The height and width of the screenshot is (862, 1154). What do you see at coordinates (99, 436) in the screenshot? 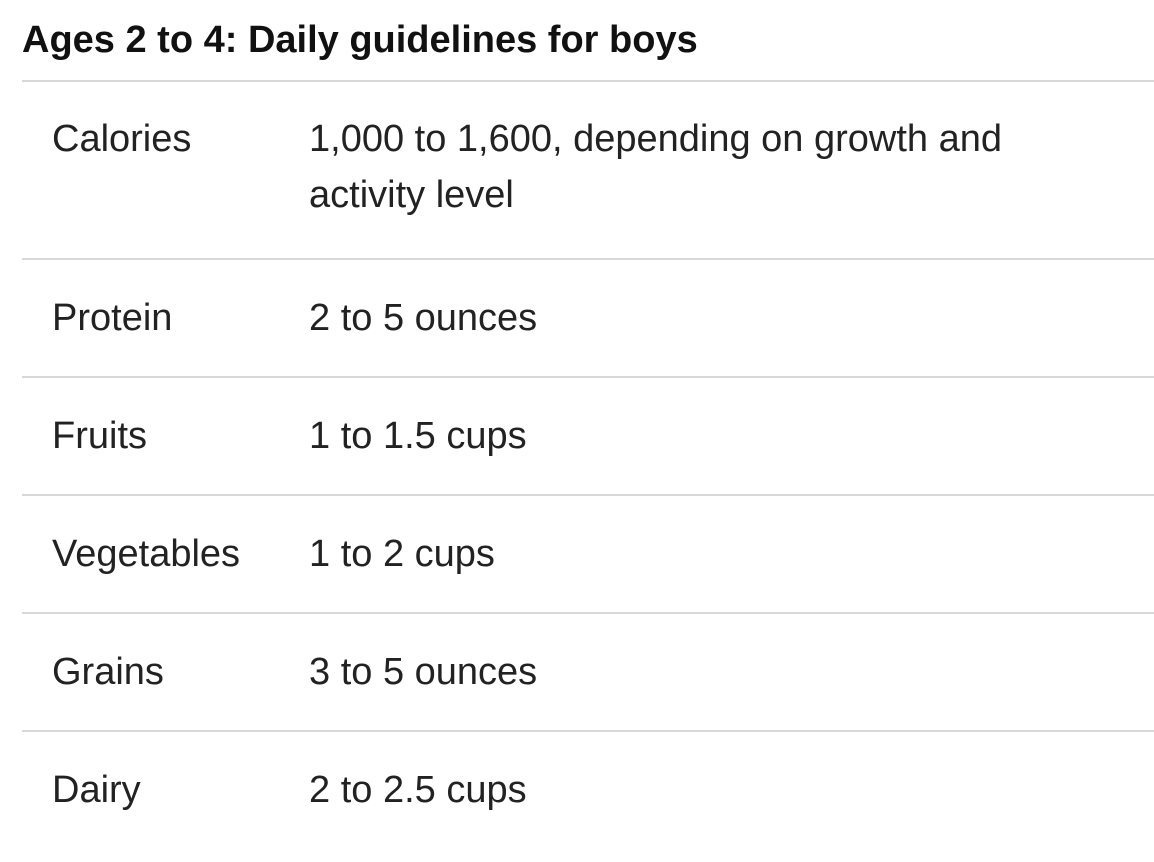
I see `row-label: Fruits` at bounding box center [99, 436].